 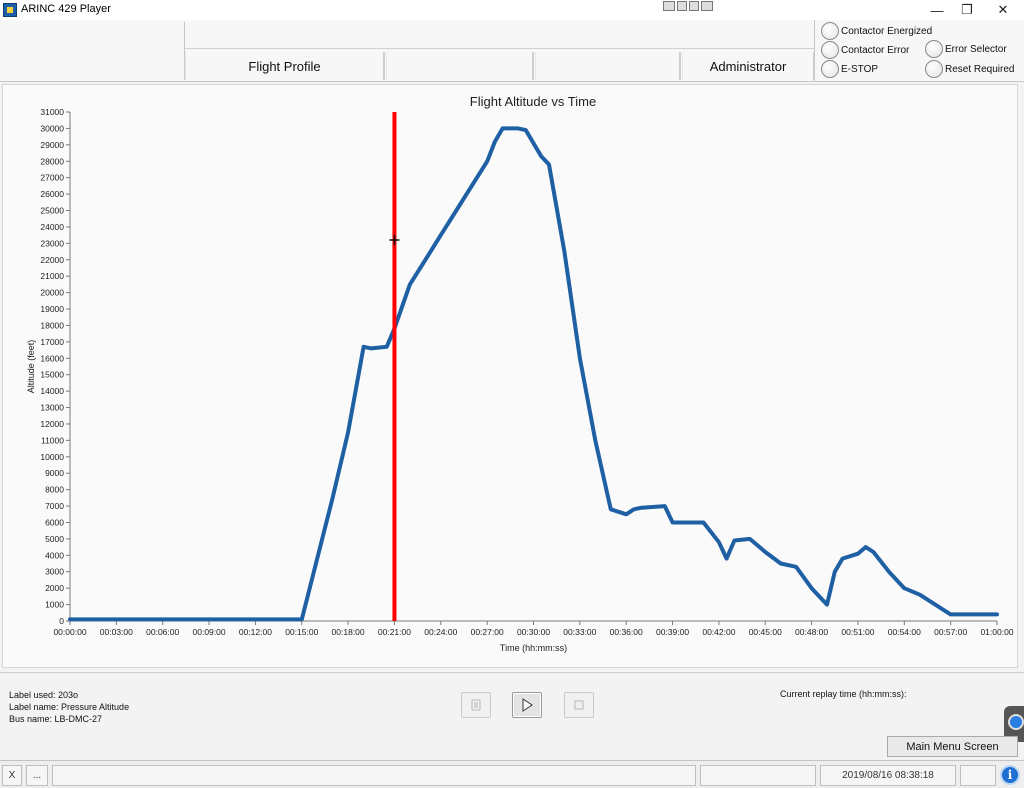 I want to click on x-tick-label: 00:09:00, so click(x=209, y=632).